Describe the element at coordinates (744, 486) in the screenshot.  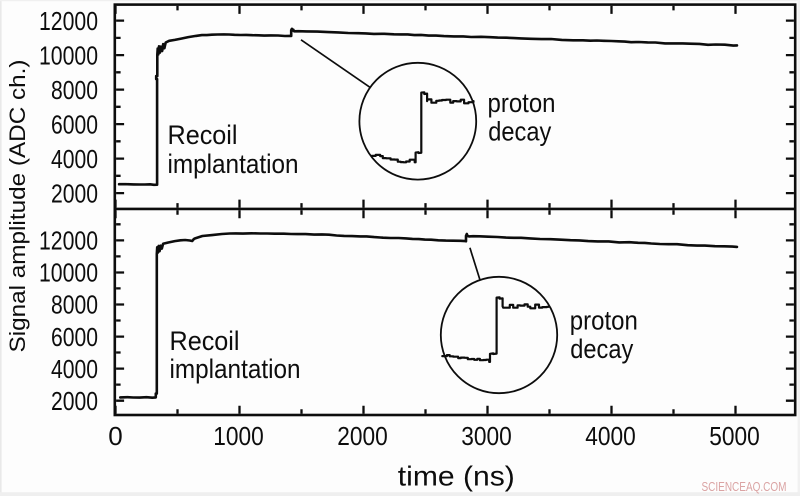
I see `svg-text: SCIENCEAQ.COM` at that location.